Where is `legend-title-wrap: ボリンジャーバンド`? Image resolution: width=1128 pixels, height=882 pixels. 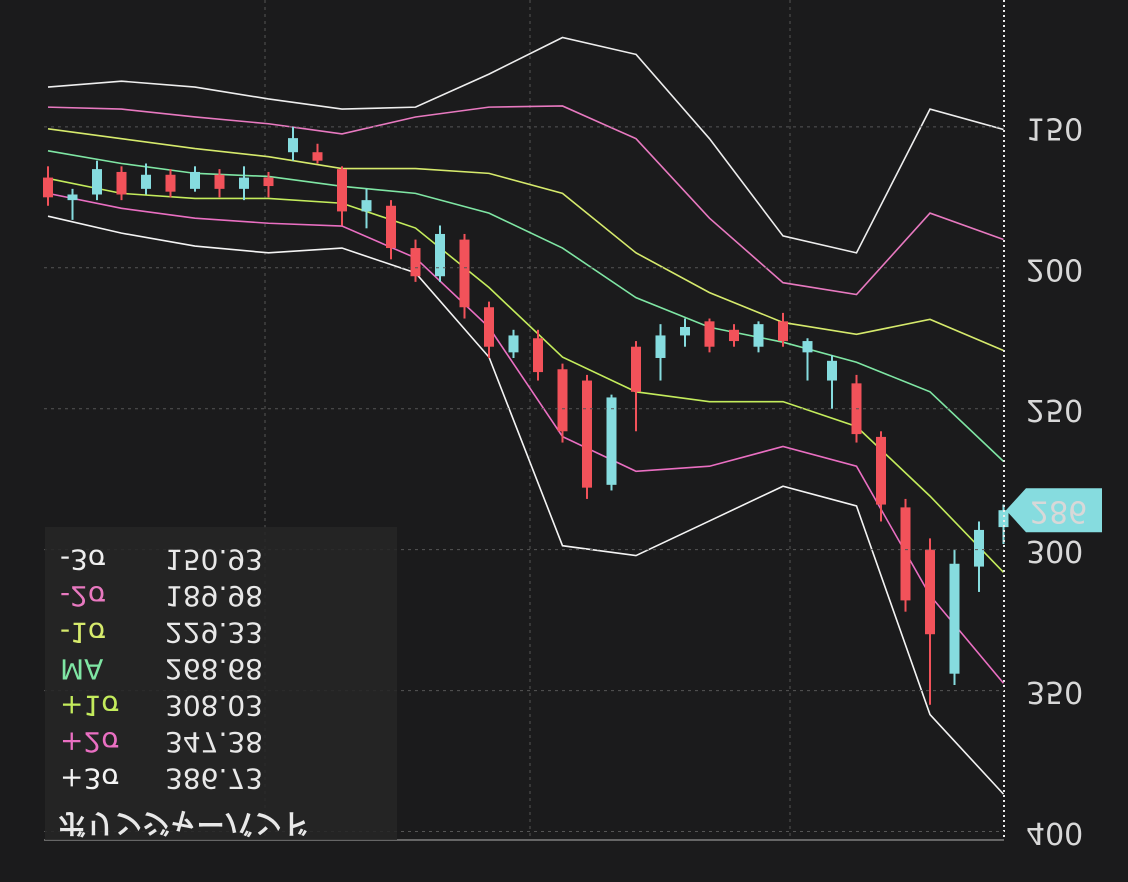
legend-title-wrap: ボリンジャーバンド is located at coordinates (184, 823).